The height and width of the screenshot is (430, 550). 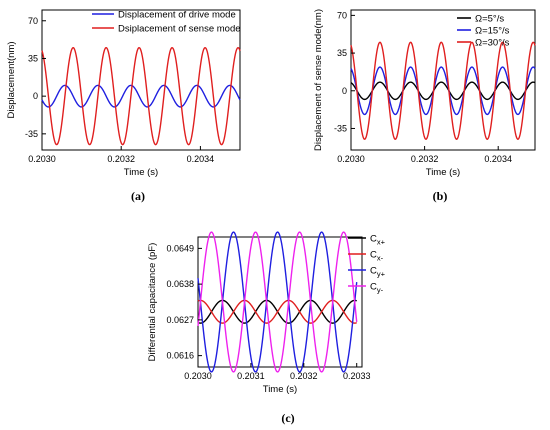 What do you see at coordinates (177, 15) in the screenshot?
I see `legend-entry: Displacement of drive mode` at bounding box center [177, 15].